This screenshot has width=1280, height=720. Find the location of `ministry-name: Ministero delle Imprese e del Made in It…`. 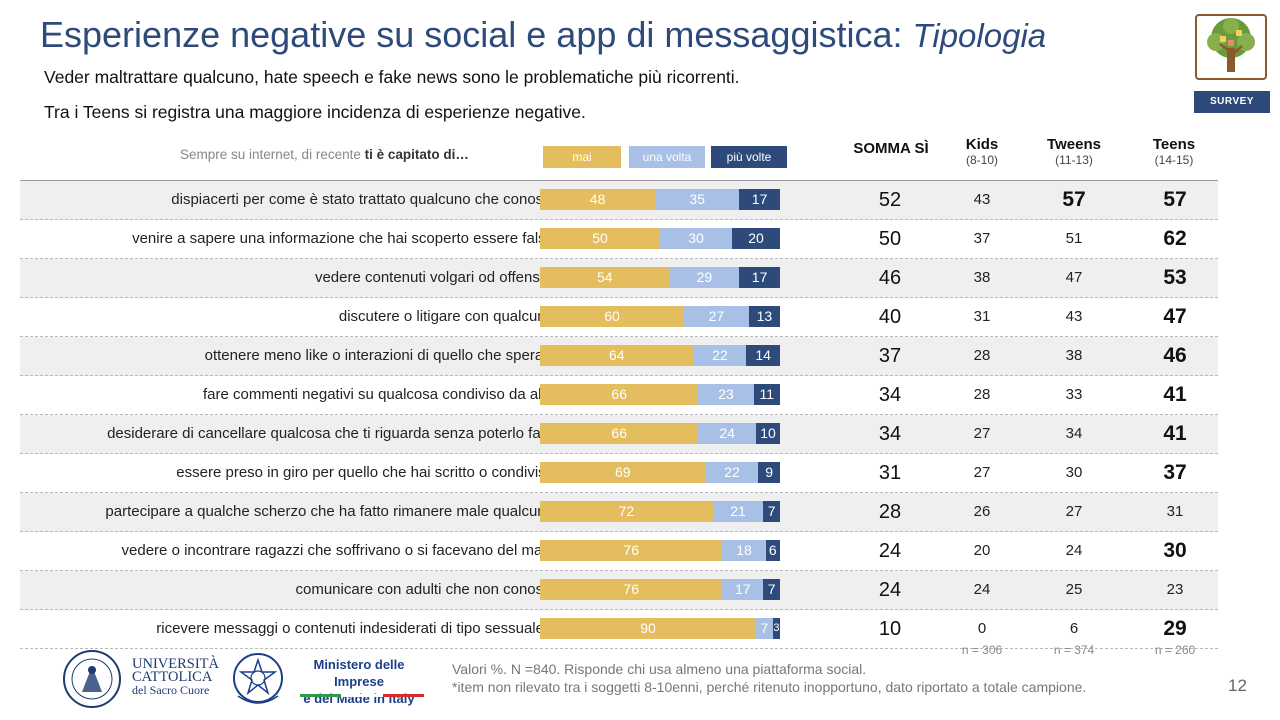

ministry-name: Ministero delle Imprese e del Made in It… is located at coordinates (359, 681).